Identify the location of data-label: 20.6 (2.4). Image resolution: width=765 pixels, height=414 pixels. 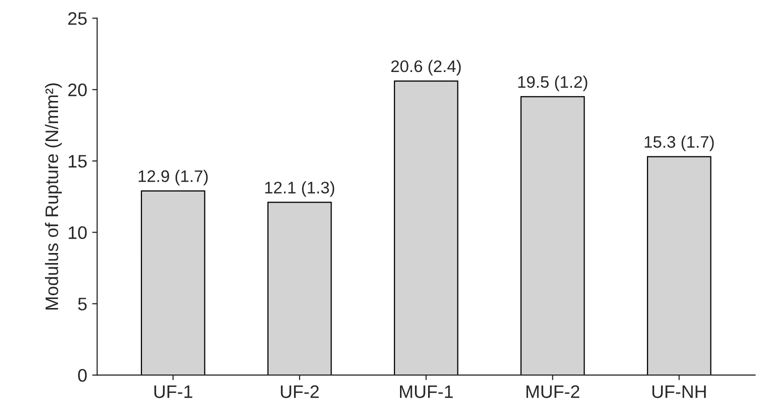
(426, 68).